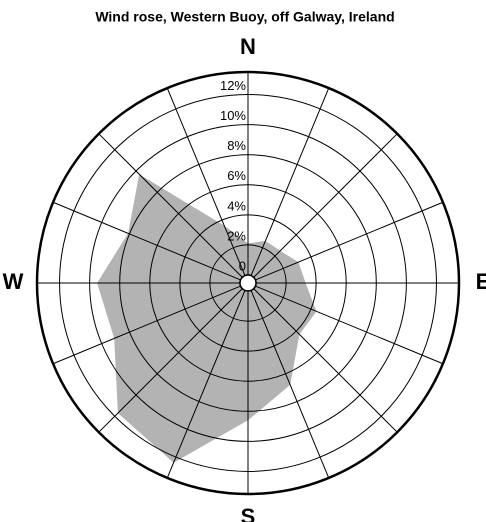 This screenshot has height=522, width=486. I want to click on grid-ring, so click(248, 283).